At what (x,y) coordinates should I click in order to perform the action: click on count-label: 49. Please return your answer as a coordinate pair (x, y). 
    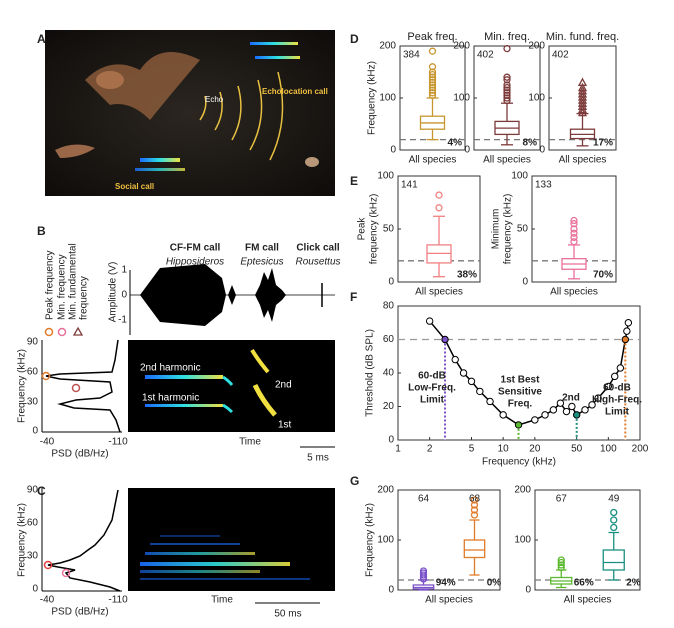
    Looking at the image, I should click on (614, 499).